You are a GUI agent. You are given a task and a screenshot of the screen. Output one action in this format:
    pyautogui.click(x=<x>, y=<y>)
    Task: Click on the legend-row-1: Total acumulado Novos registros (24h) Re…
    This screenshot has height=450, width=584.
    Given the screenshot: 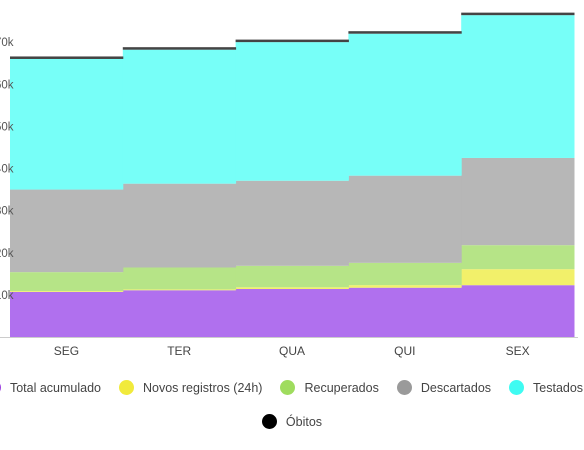 What is the action you would take?
    pyautogui.click(x=292, y=387)
    